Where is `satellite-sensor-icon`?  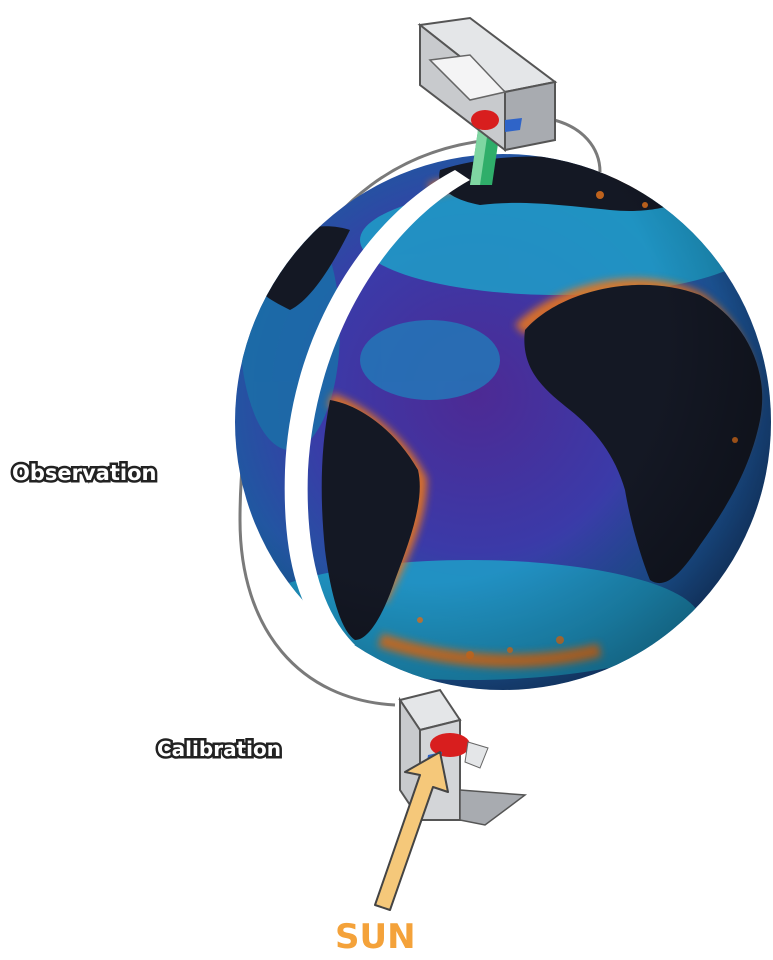
satellite-sensor-icon is located at coordinates (487, 100).